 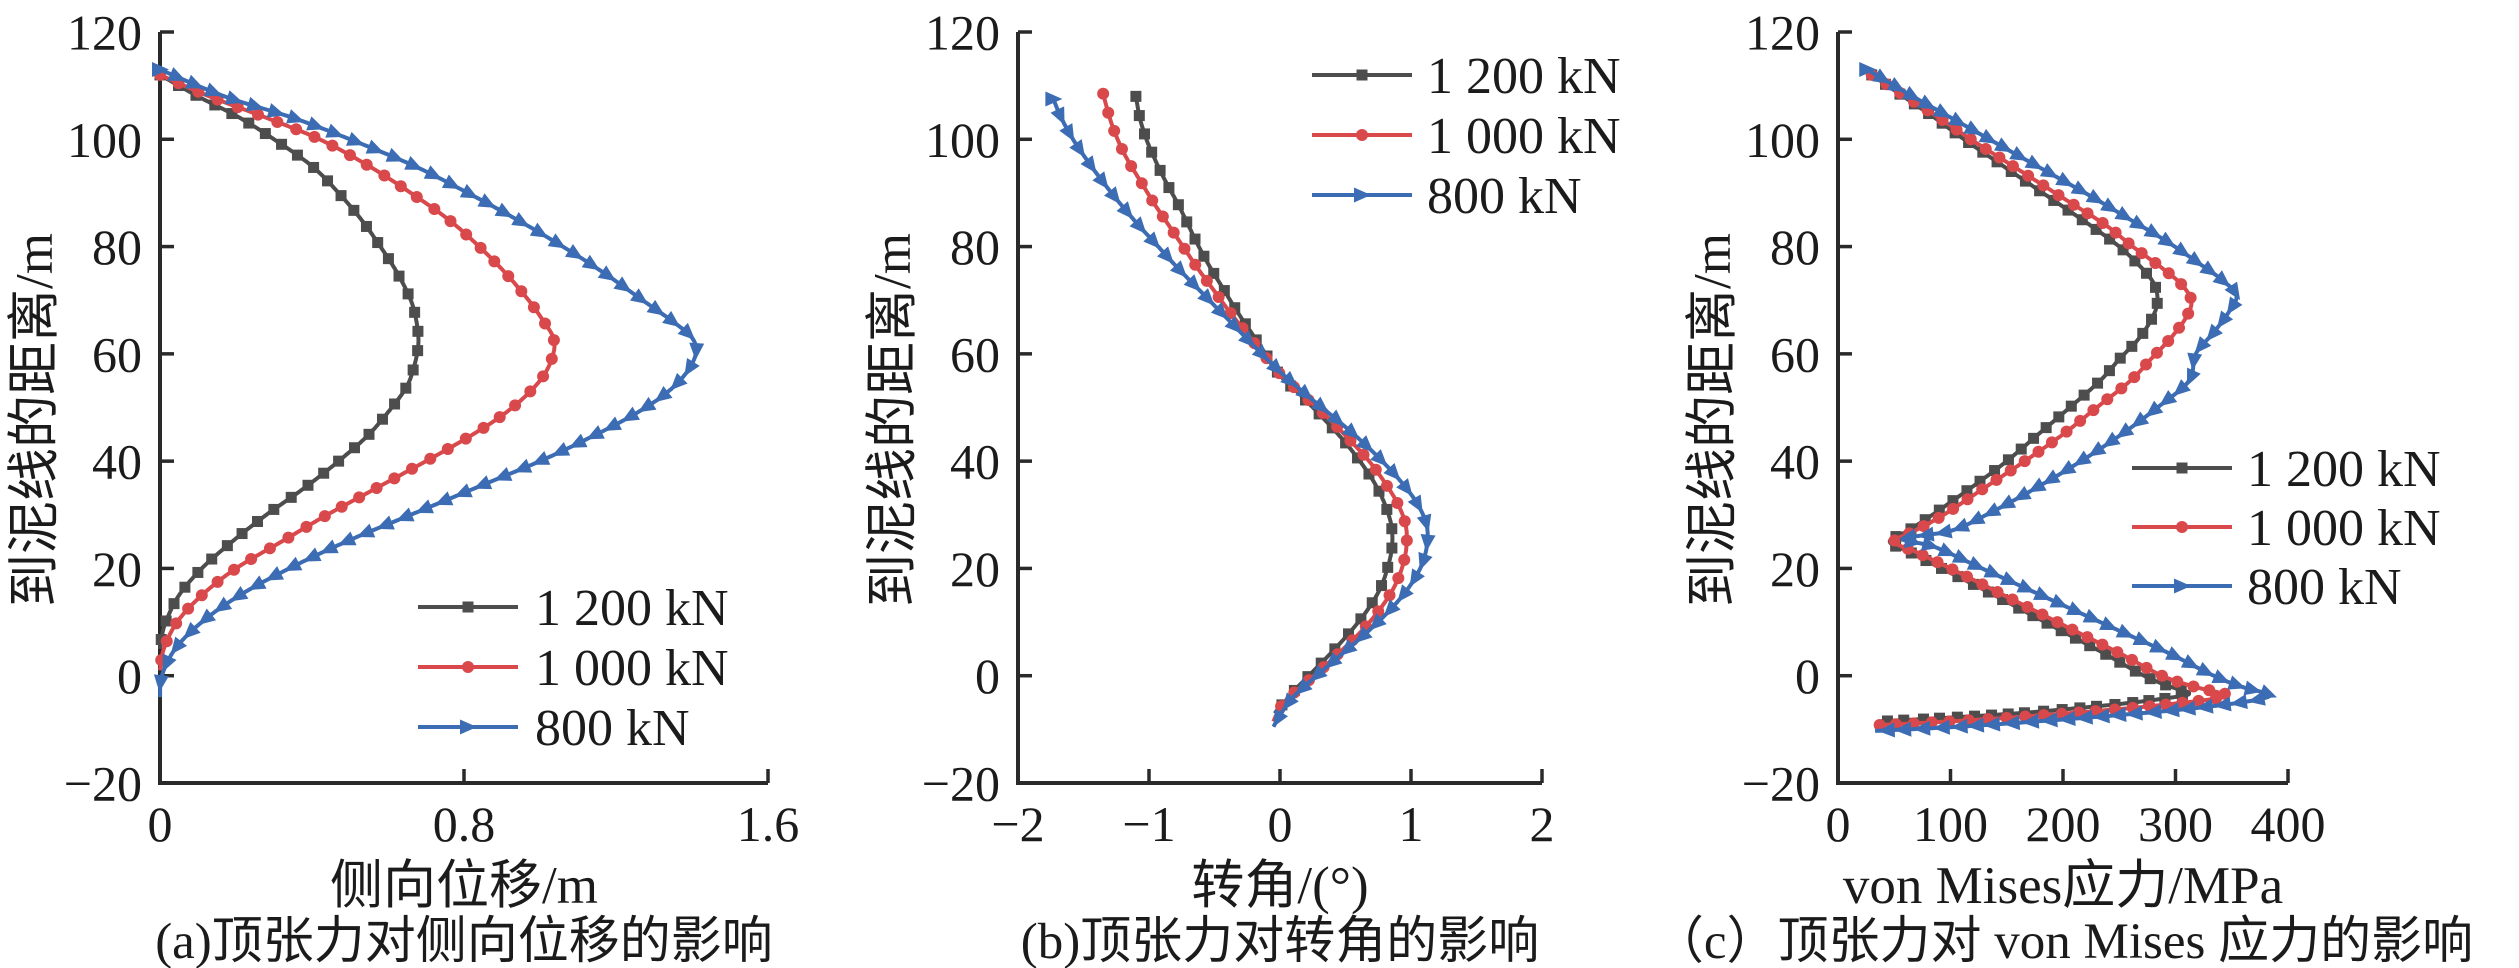 What do you see at coordinates (1542, 824) in the screenshot?
I see `panel-b-x-tick-label: 2` at bounding box center [1542, 824].